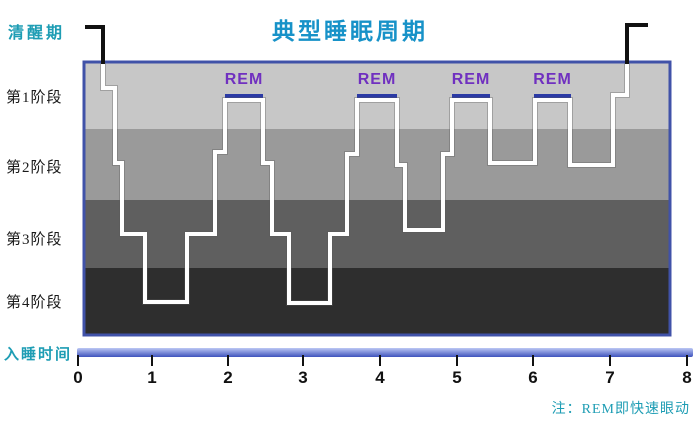 Image resolution: width=700 pixels, height=425 pixels. Describe the element at coordinates (350, 31) in the screenshot. I see `chart-title: 典型睡眠周期` at that location.